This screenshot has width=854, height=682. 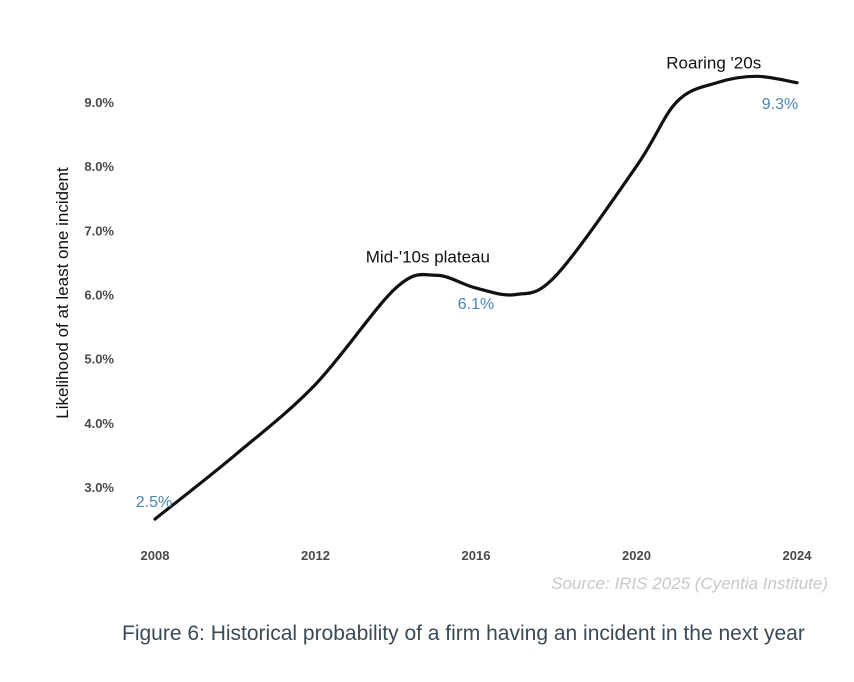 What do you see at coordinates (689, 583) in the screenshot?
I see `source-note: Source: IRIS 2025 (Cyentia Institute)` at bounding box center [689, 583].